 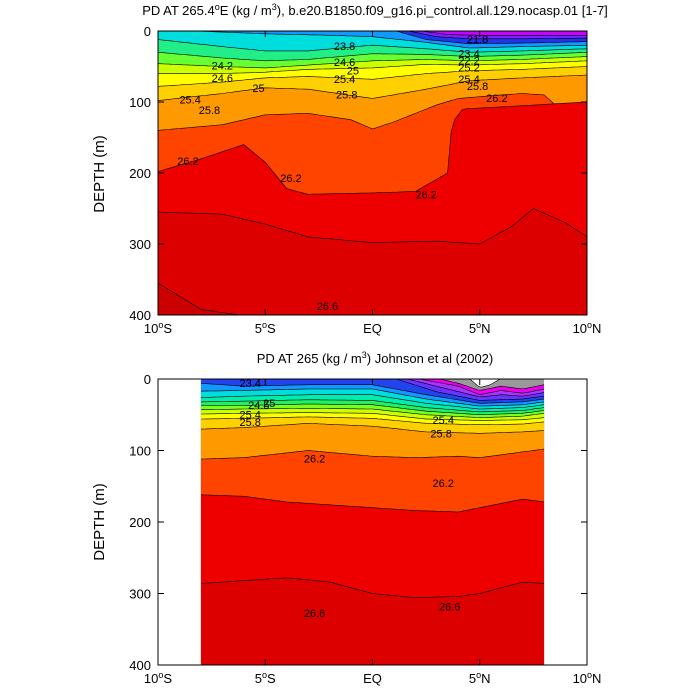 What do you see at coordinates (99, 174) in the screenshot?
I see `model-y-axis-label: DEPTH (m)` at bounding box center [99, 174].